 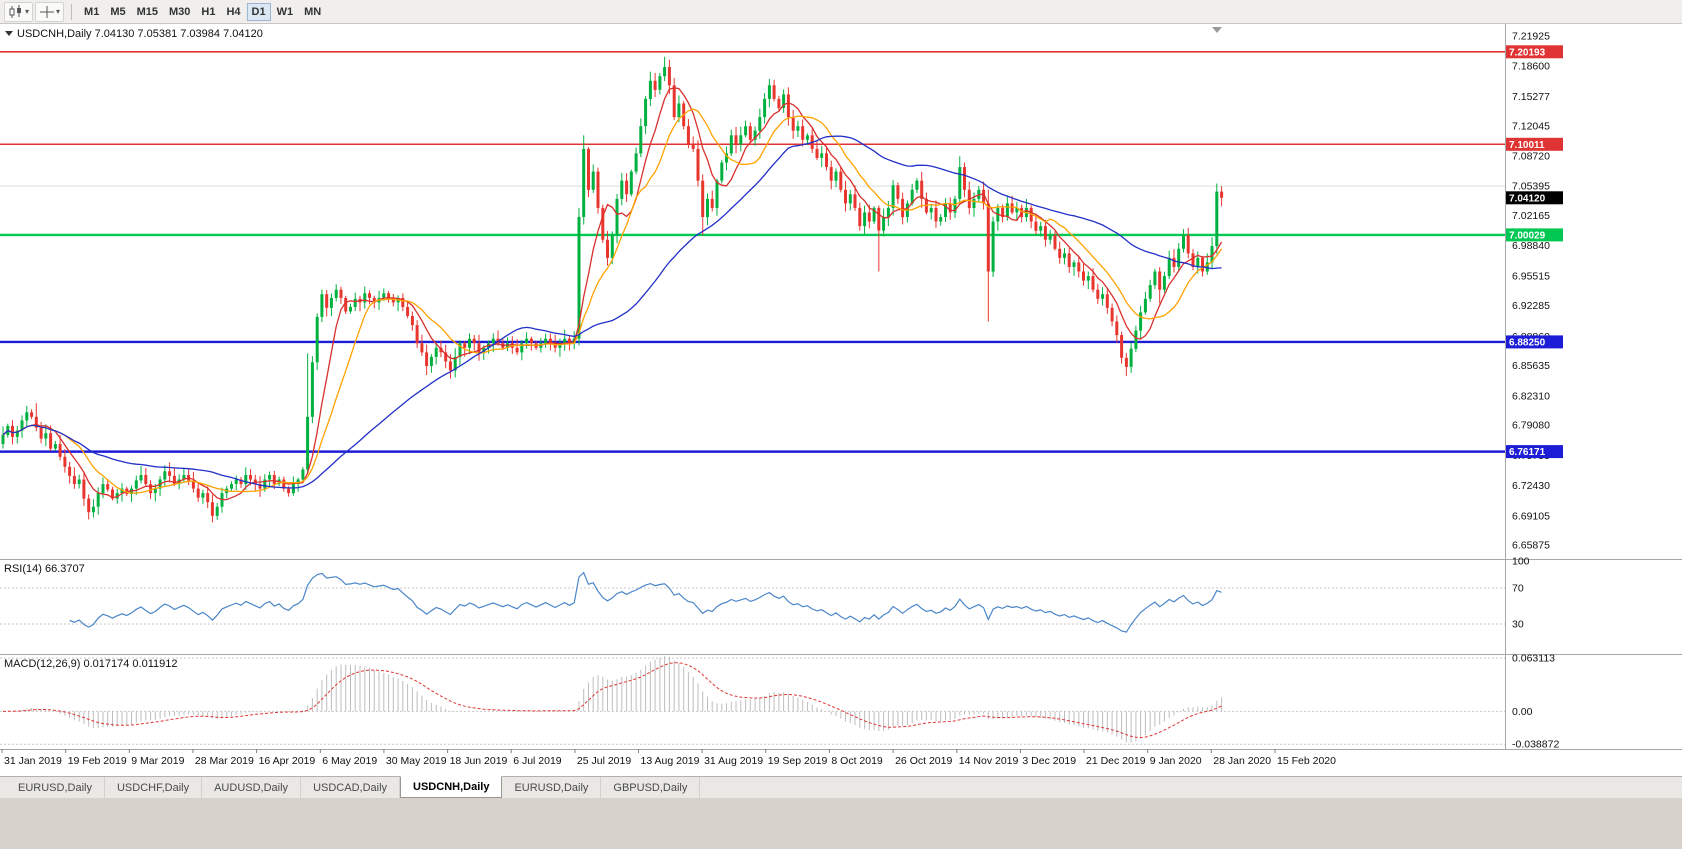 I want to click on tab-gbpusd: GBPUSD,Daily, so click(x=651, y=787).